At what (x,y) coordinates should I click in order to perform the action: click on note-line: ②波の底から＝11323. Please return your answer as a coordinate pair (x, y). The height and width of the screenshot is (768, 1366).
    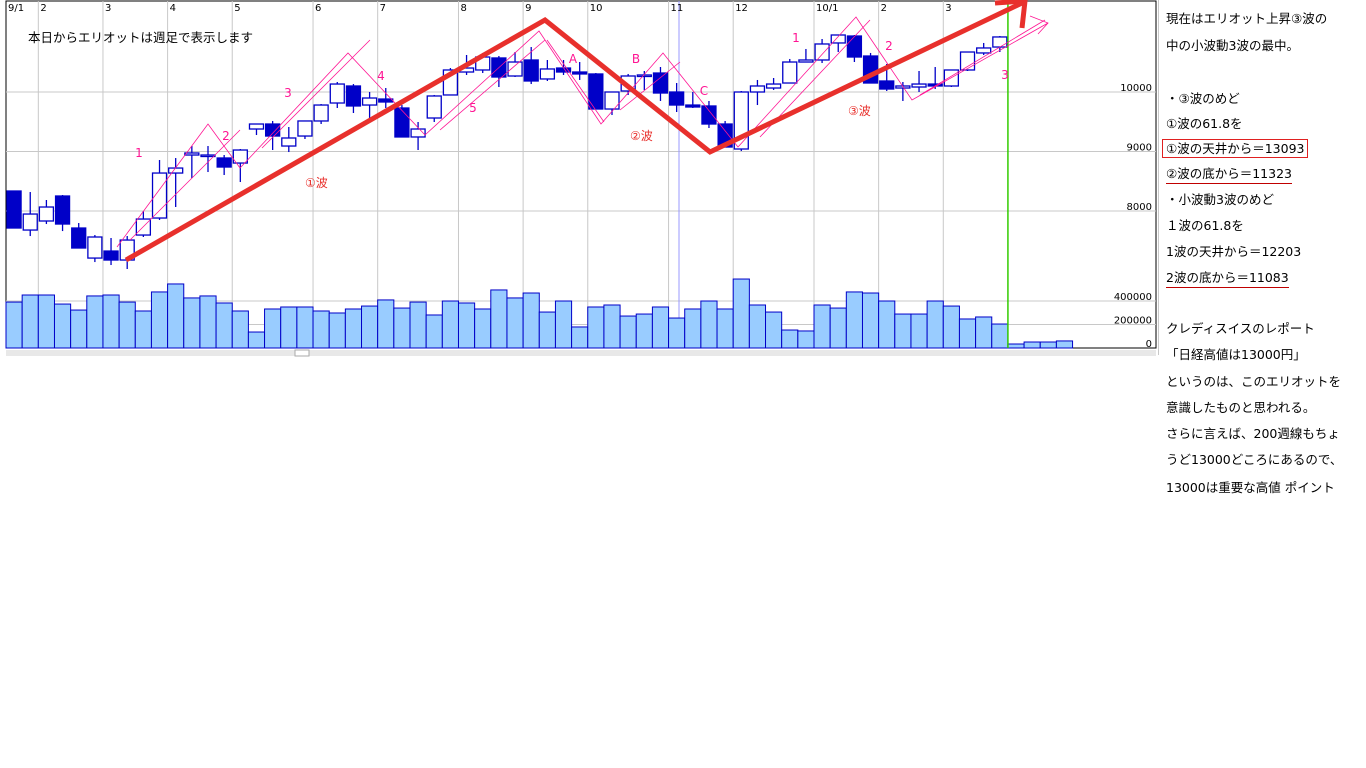
    Looking at the image, I should click on (1229, 175).